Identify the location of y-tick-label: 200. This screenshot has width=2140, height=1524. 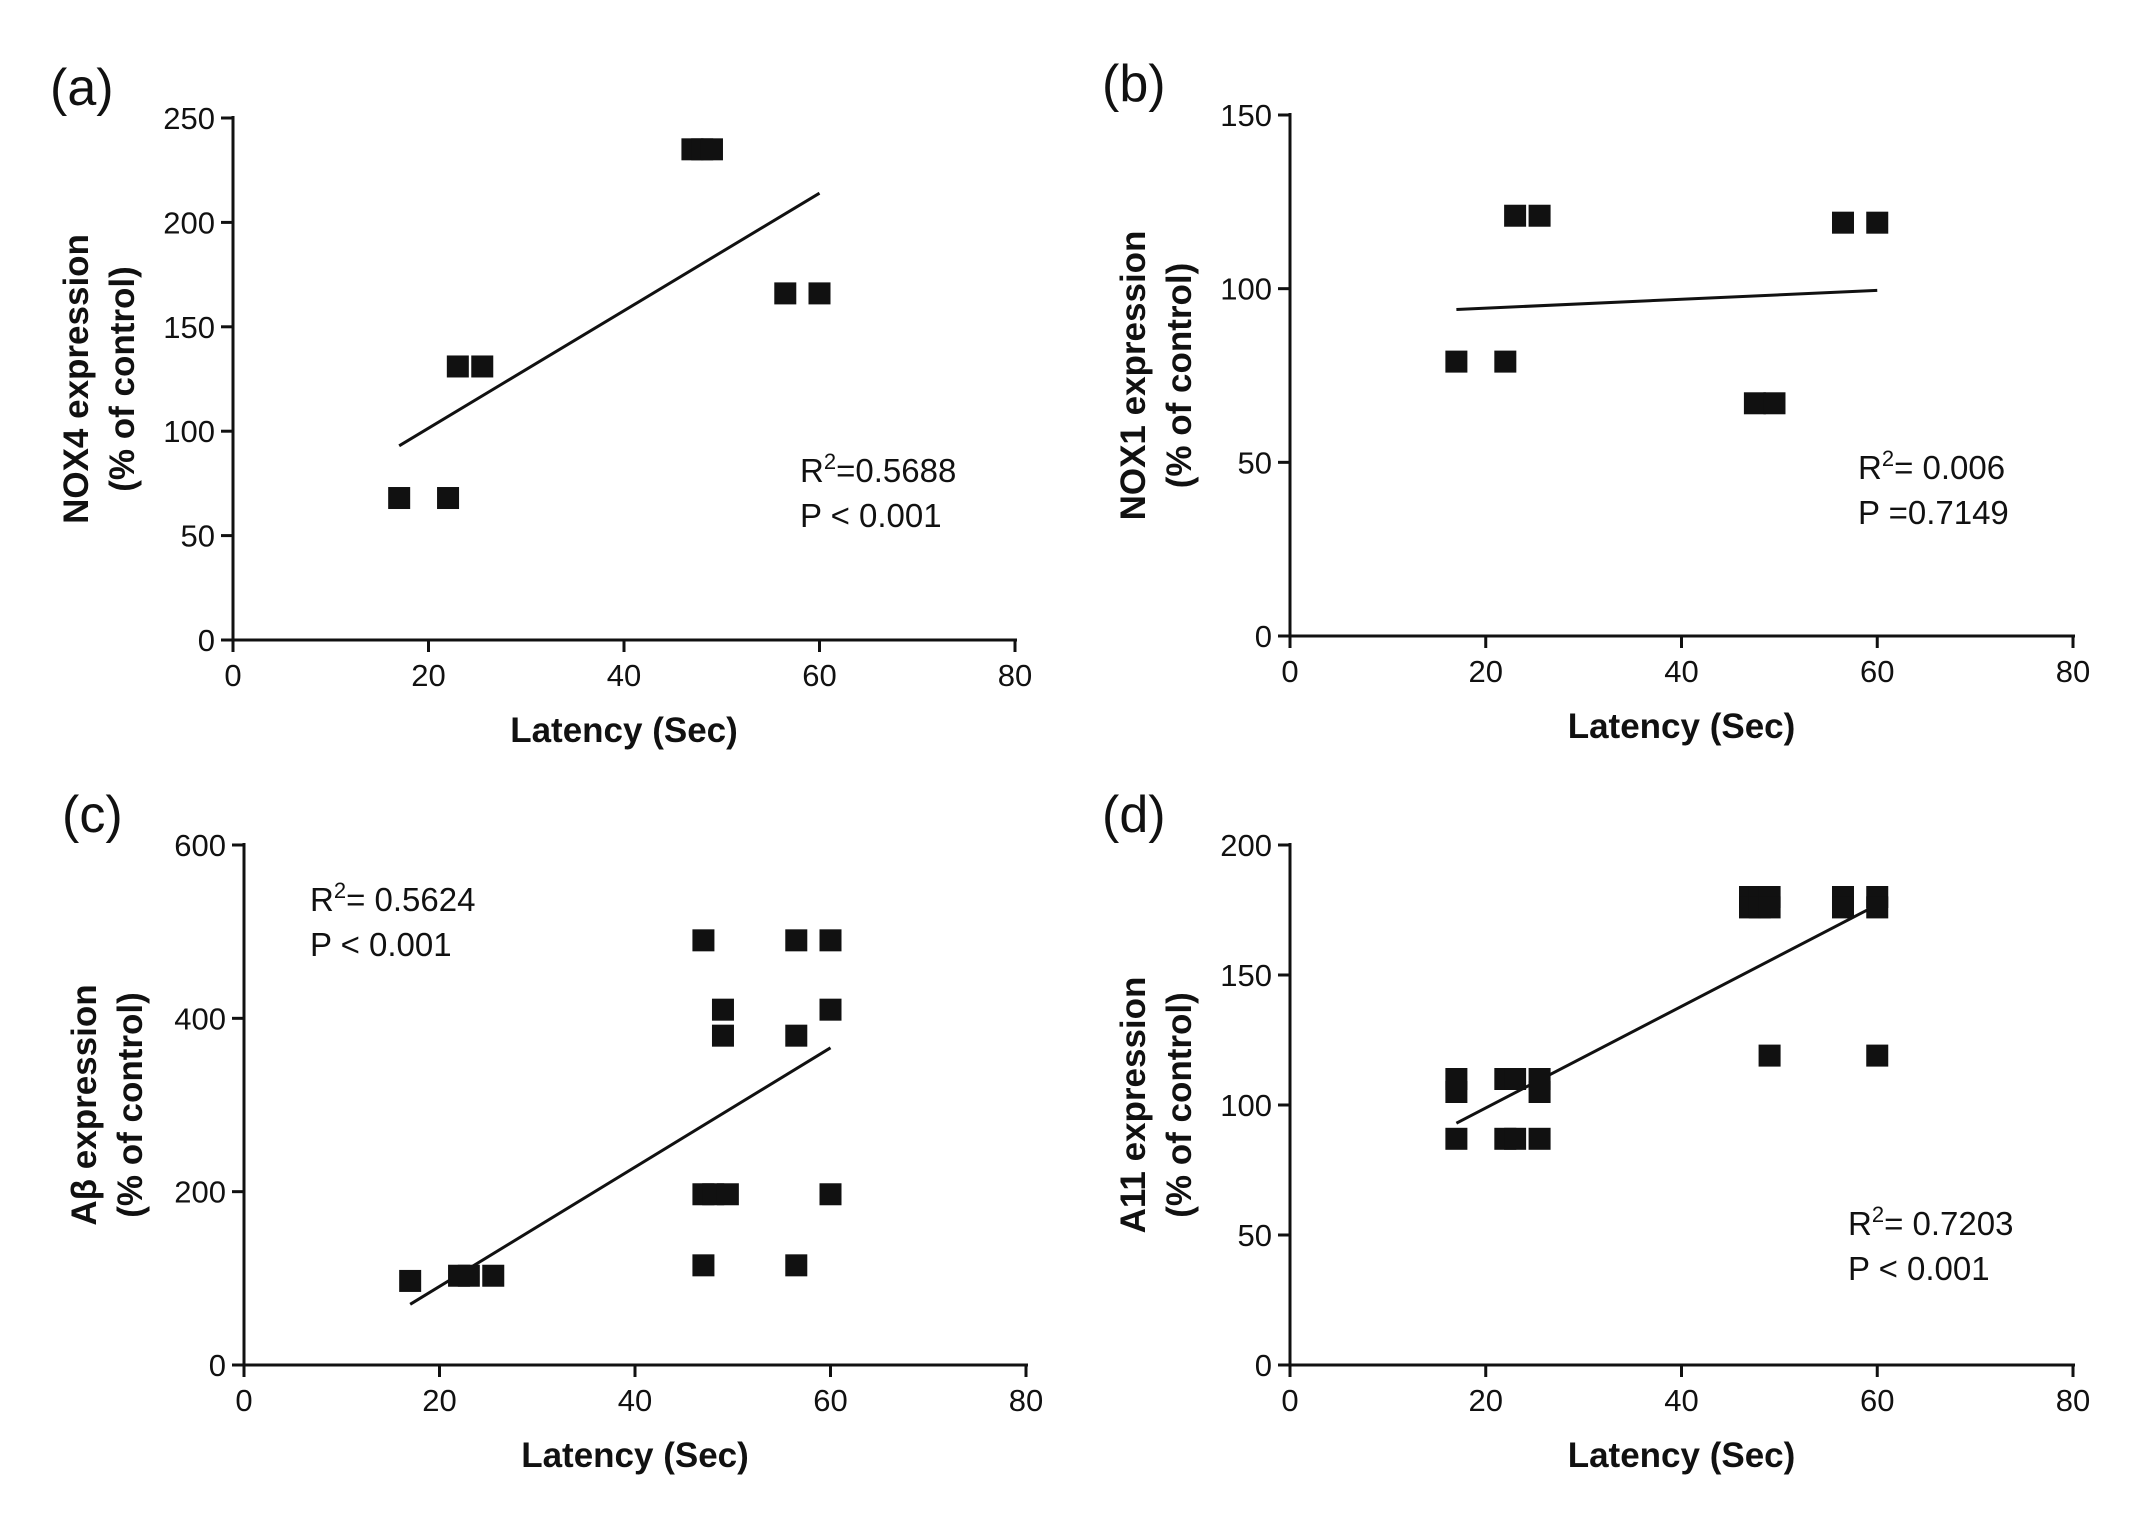
(1246, 845).